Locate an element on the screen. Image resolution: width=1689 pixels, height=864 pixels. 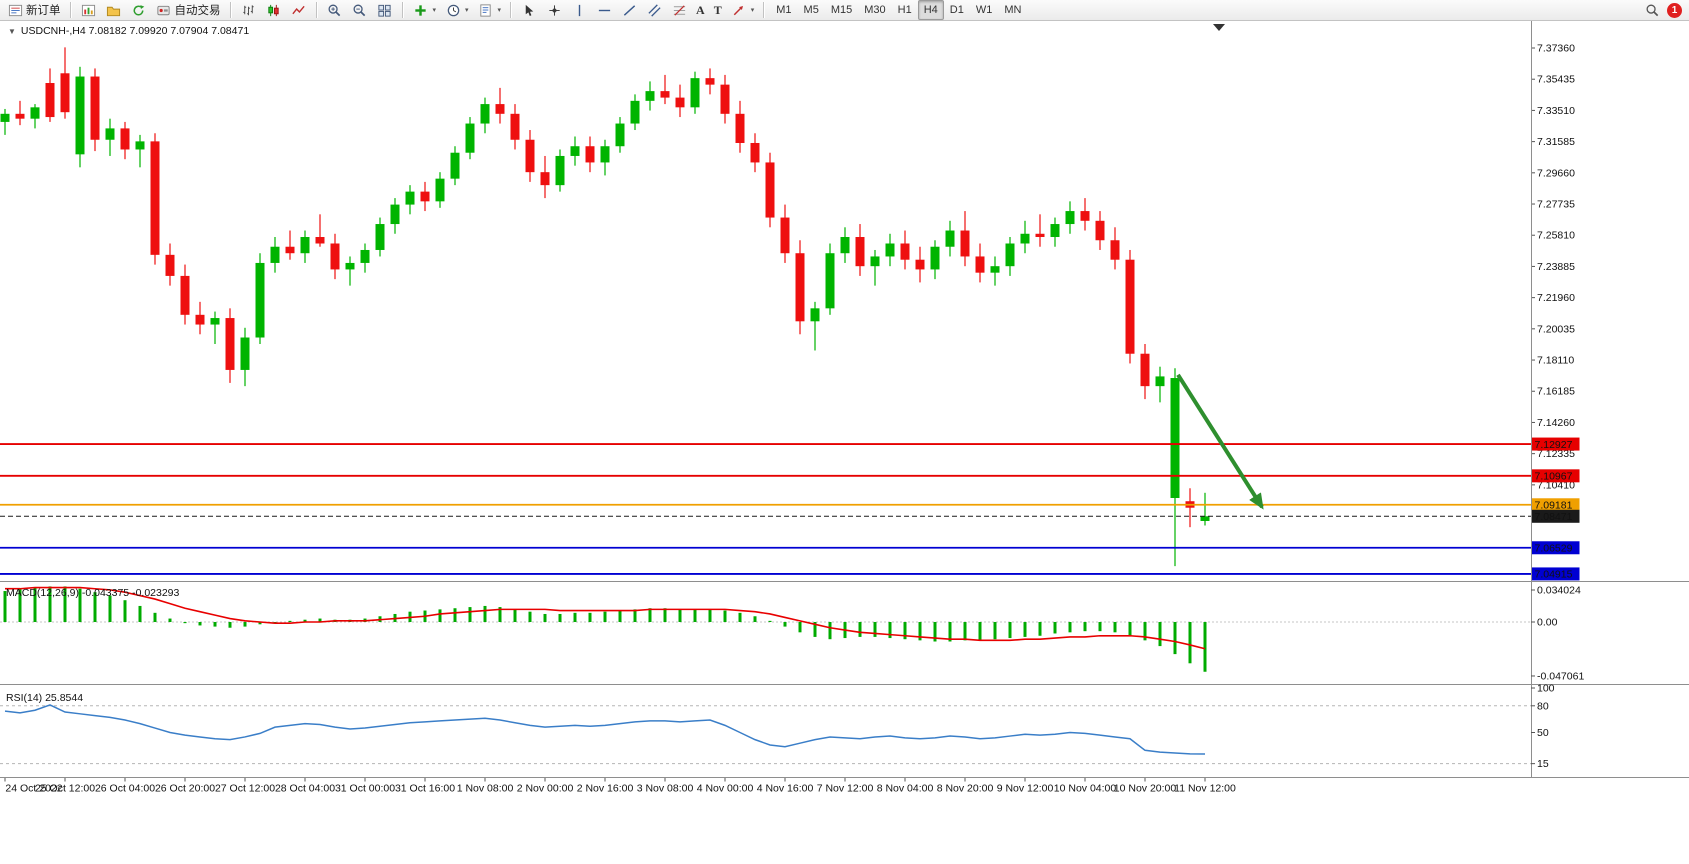
chart-shift-marker is located at coordinates (1219, 27).